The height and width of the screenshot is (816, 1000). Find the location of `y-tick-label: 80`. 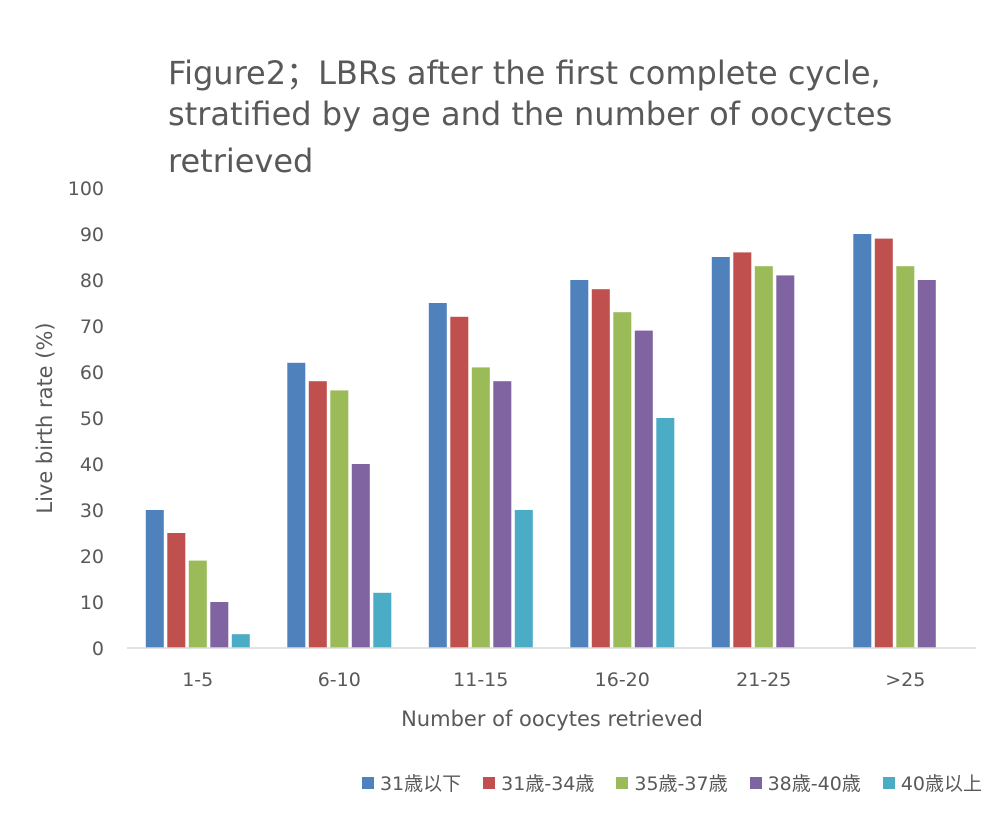

y-tick-label: 80 is located at coordinates (92, 281).